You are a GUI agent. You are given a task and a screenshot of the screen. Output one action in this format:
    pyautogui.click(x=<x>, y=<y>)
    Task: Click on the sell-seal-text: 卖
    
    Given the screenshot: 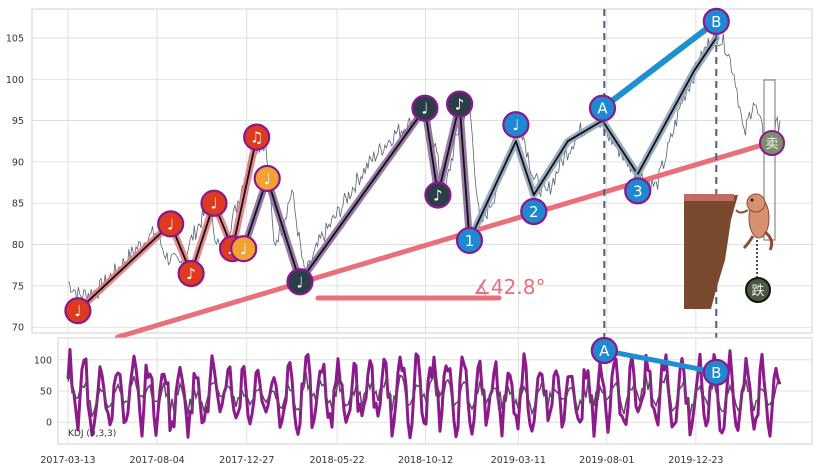 What is the action you would take?
    pyautogui.click(x=771, y=144)
    